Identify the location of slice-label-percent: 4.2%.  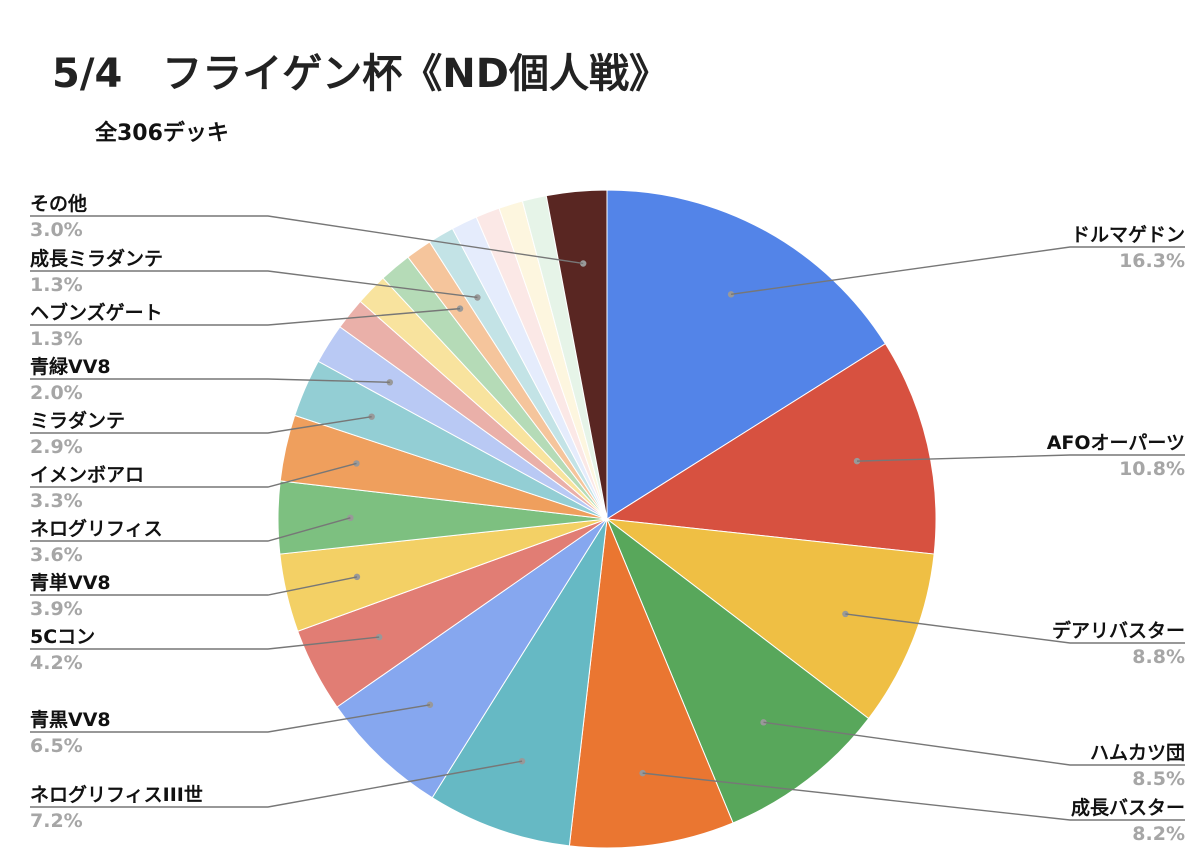
(56, 663).